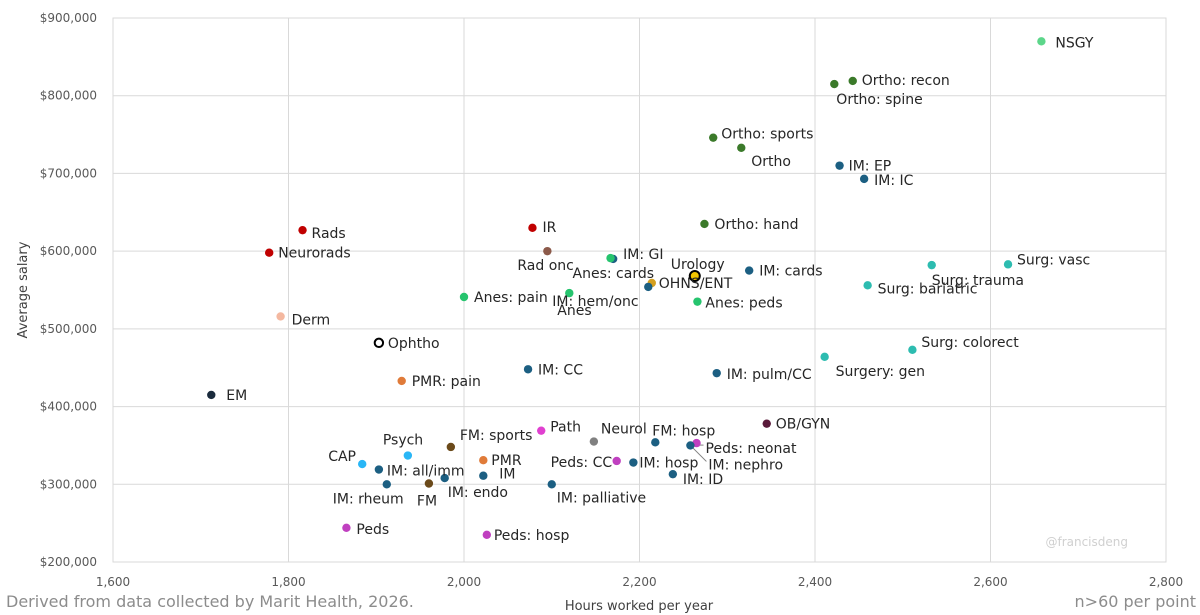 Image resolution: width=1200 pixels, height=615 pixels. What do you see at coordinates (970, 343) in the screenshot?
I see `label-surg-colorect: Surg: colorect` at bounding box center [970, 343].